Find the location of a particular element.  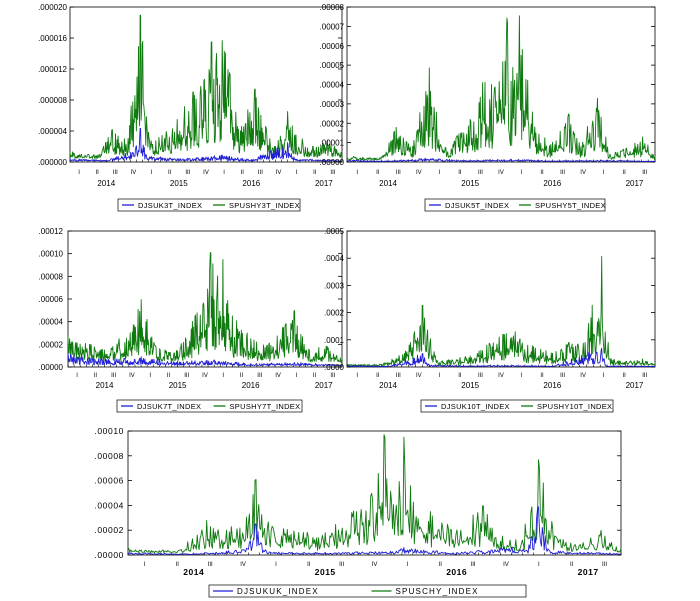

y-tick-label: .00008 is located at coordinates (109, 456).